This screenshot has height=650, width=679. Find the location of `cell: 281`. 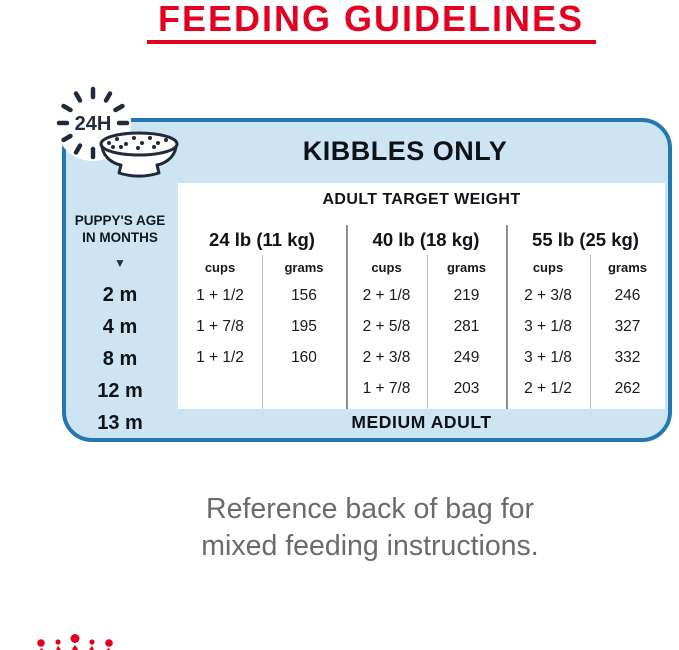

cell: 281 is located at coordinates (466, 326).